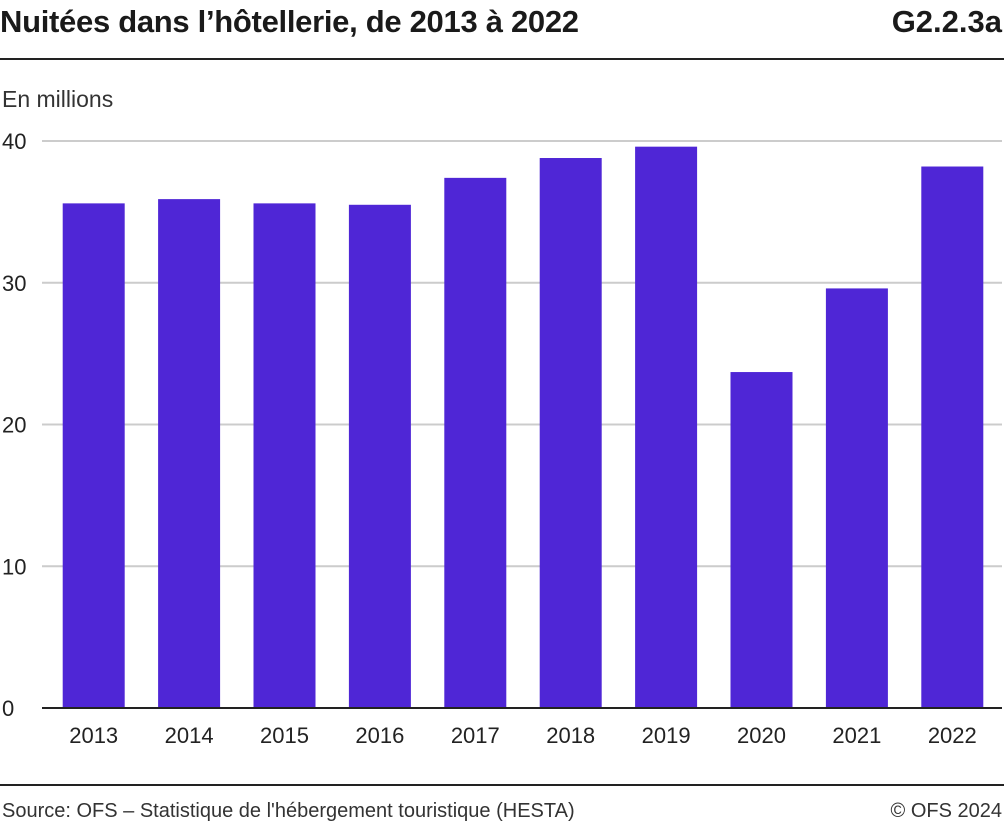 The width and height of the screenshot is (1004, 827). What do you see at coordinates (284, 455) in the screenshot?
I see `bar-2015` at bounding box center [284, 455].